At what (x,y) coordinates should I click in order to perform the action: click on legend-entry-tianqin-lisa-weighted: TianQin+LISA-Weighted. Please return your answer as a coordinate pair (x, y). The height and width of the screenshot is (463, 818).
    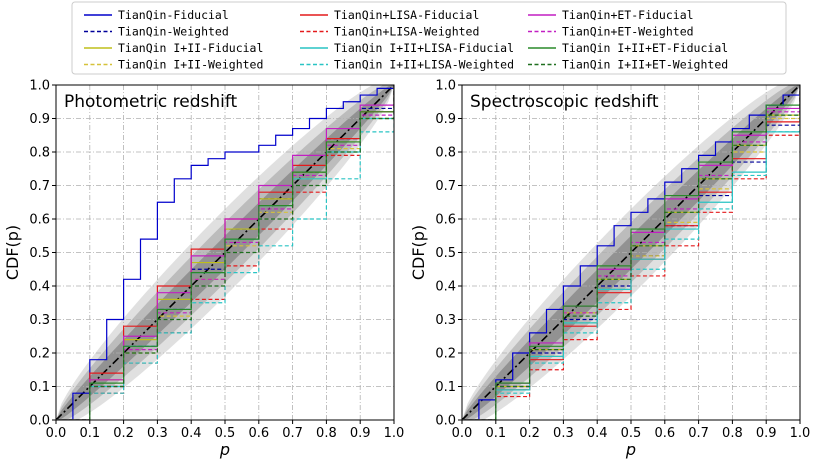
    Looking at the image, I should click on (389, 32).